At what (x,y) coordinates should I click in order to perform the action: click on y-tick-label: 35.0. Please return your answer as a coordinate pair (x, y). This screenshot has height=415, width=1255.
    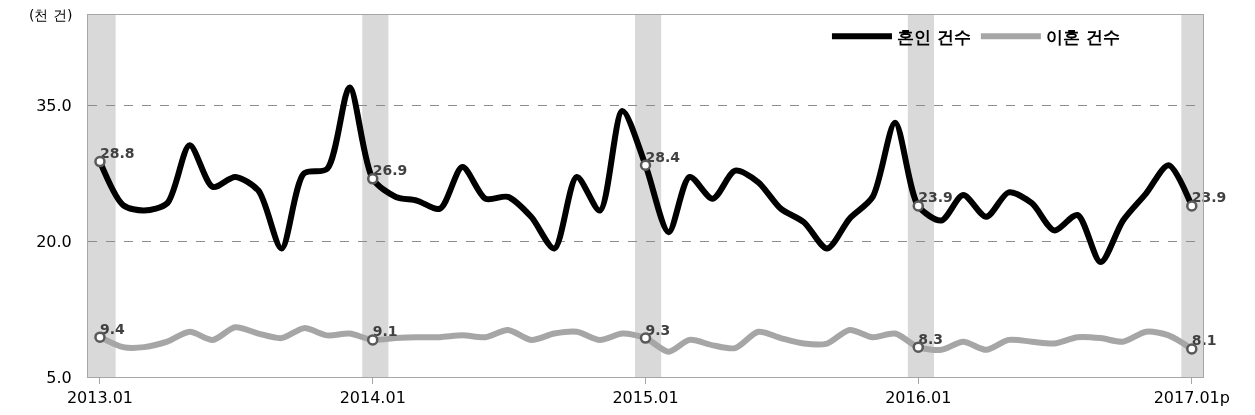
    Looking at the image, I should click on (54, 106).